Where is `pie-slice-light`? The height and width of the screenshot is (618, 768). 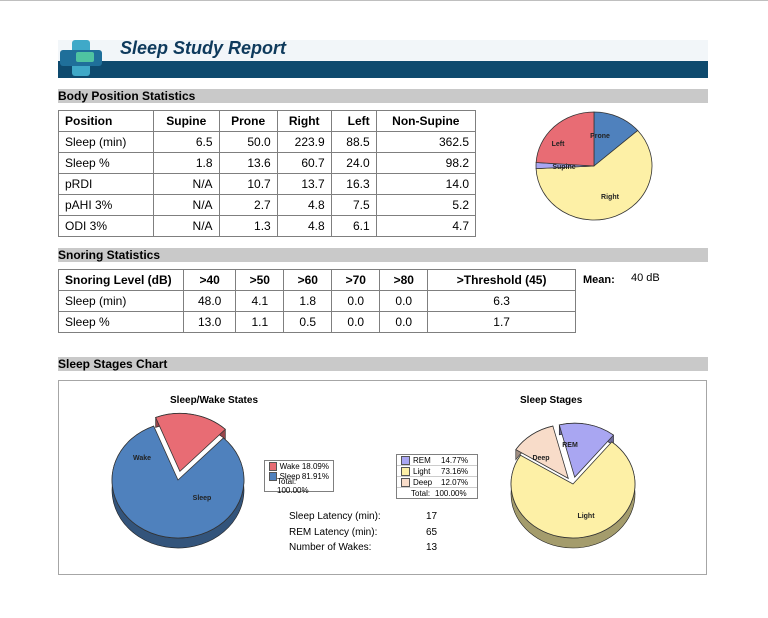 pie-slice-light is located at coordinates (573, 490).